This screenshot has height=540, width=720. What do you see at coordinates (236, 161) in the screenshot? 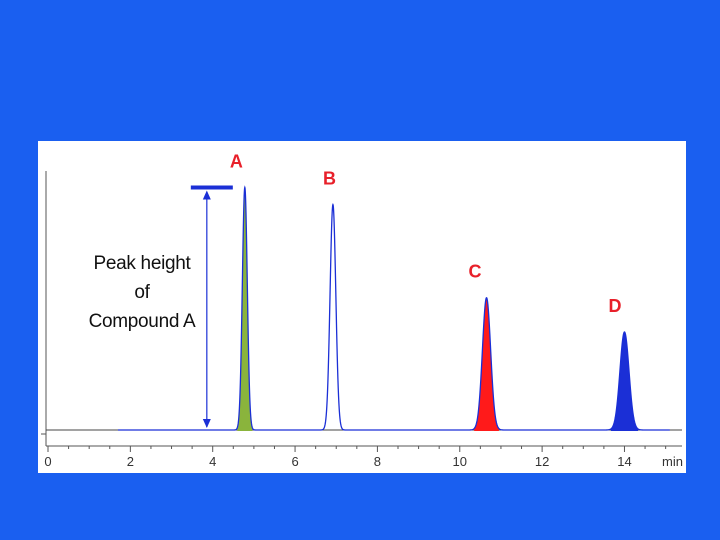
I see `peak-label-a: A` at bounding box center [236, 161].